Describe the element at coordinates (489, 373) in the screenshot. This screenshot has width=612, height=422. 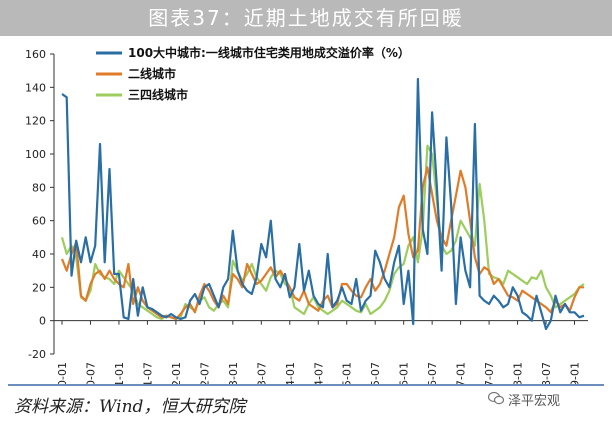
I see `x-tick-label: 2017-07` at that location.